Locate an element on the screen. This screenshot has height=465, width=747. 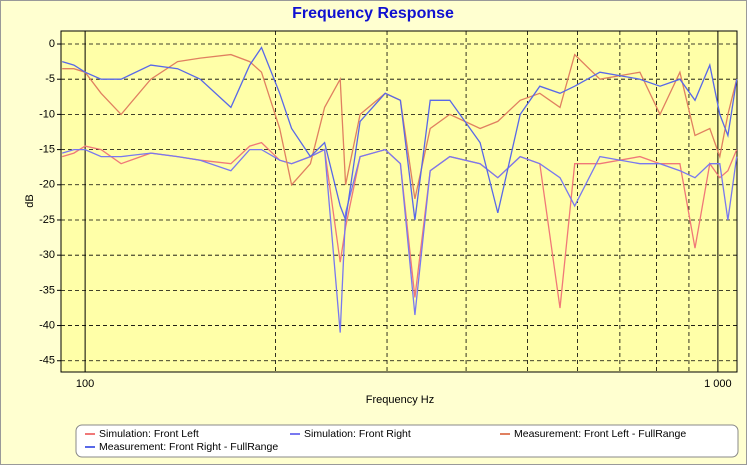
x-tick-label: 1 000 is located at coordinates (718, 384).